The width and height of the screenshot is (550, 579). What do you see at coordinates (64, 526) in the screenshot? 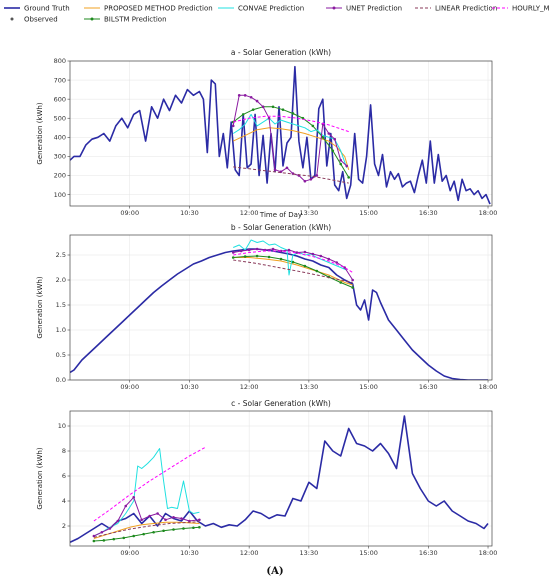
I see `y-tick-label: 2` at bounding box center [64, 526].